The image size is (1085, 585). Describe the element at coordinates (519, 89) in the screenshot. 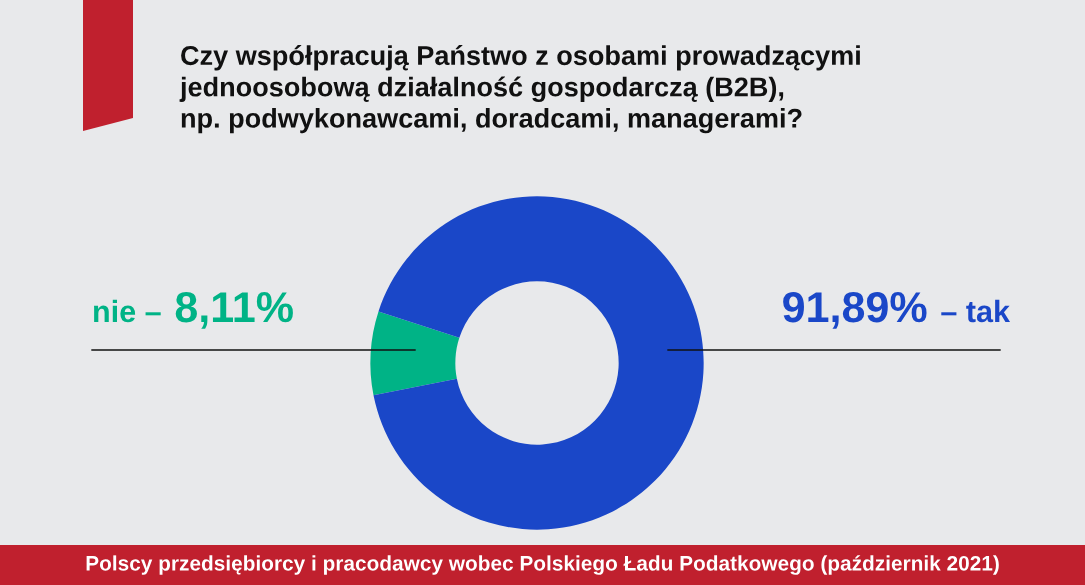

I see `chart-title: Czy współpracują Państwo z osobami prowadzącymi jednoosobową działalność gospodarczą (B2B), np. podwykonawcami, doradcami, managerami?` at that location.